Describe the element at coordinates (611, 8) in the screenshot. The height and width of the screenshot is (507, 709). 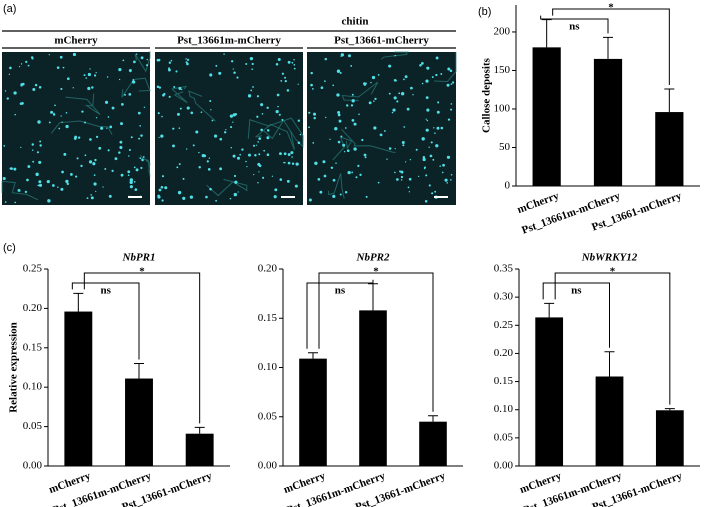
I see `annotation: *` at that location.